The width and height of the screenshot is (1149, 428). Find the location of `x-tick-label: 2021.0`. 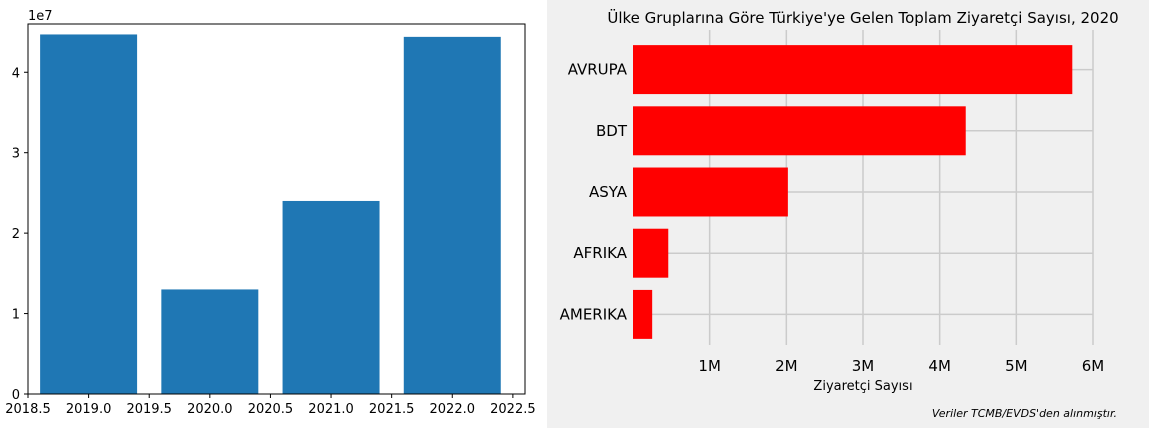

x-tick-label: 2021.0 is located at coordinates (331, 409).